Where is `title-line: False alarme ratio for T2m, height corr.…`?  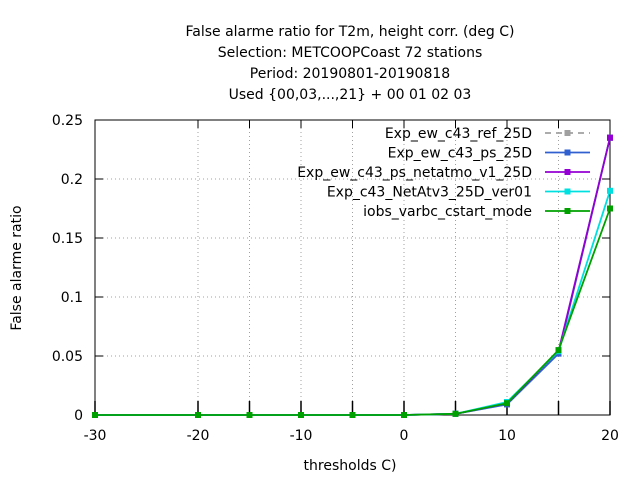
title-line: False alarme ratio for T2m, height corr.… is located at coordinates (349, 32).